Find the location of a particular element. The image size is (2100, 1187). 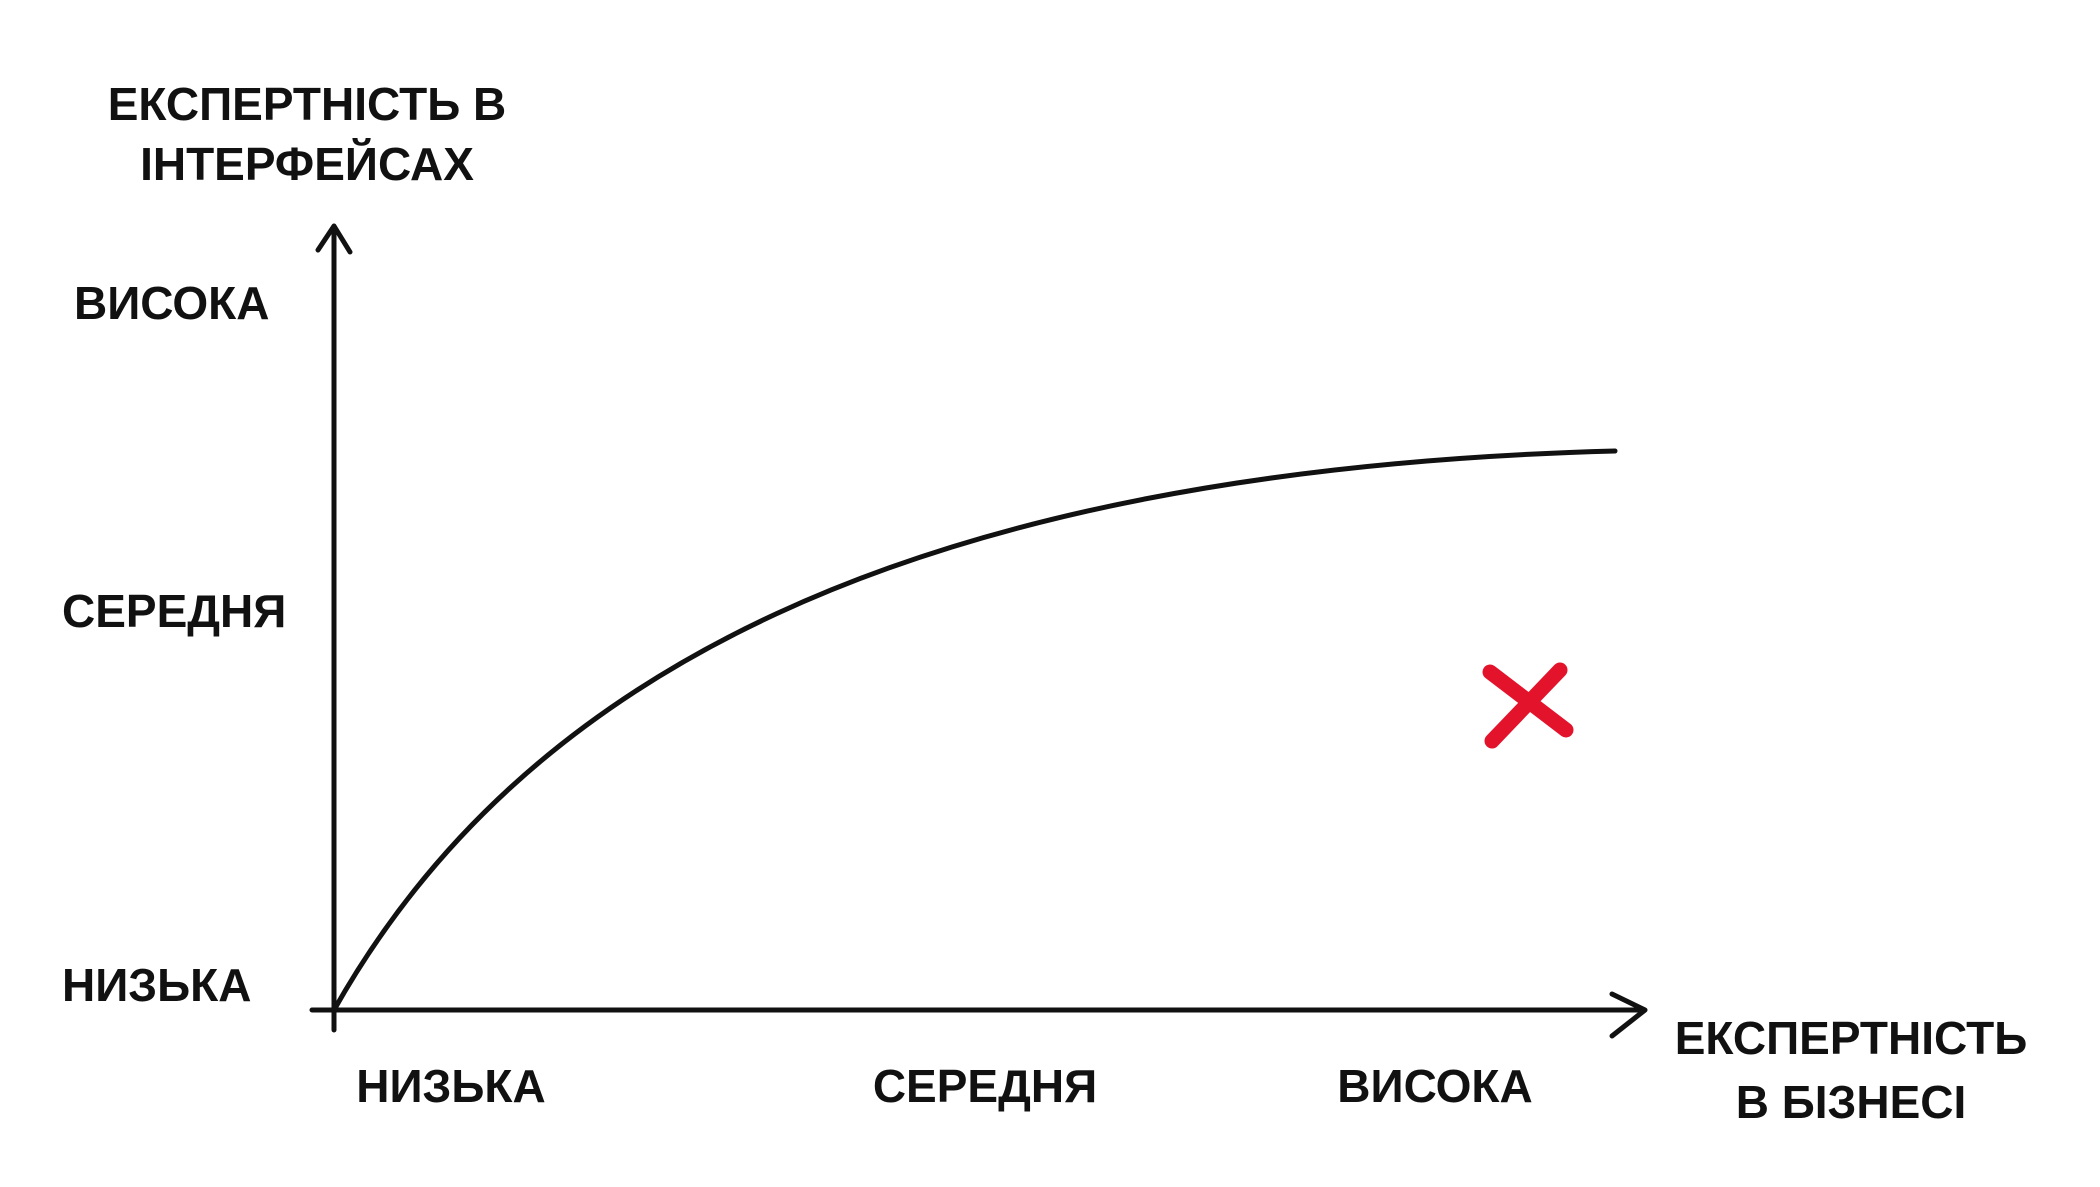

x-label: ВИСОКА is located at coordinates (1434, 1086).